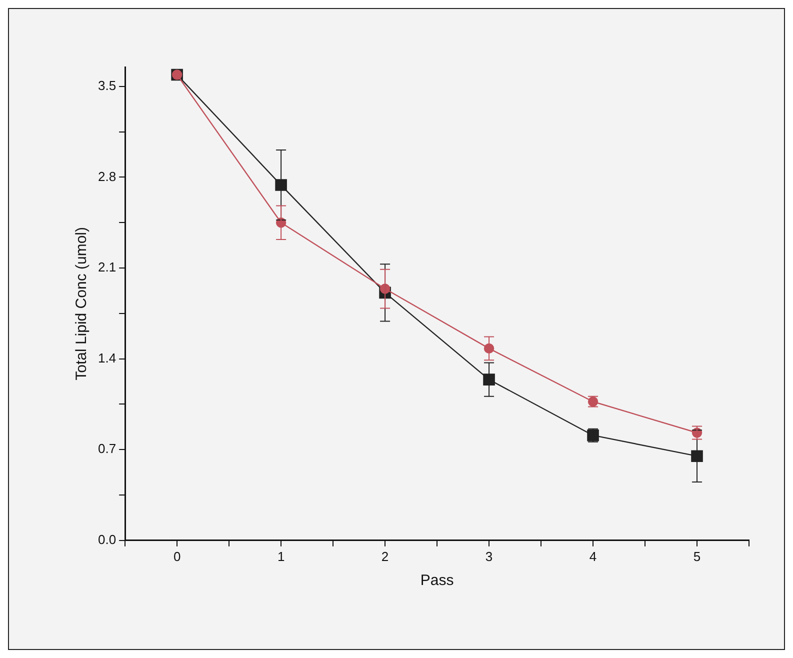  What do you see at coordinates (107, 267) in the screenshot?
I see `y-tick-label: 2.1` at bounding box center [107, 267].